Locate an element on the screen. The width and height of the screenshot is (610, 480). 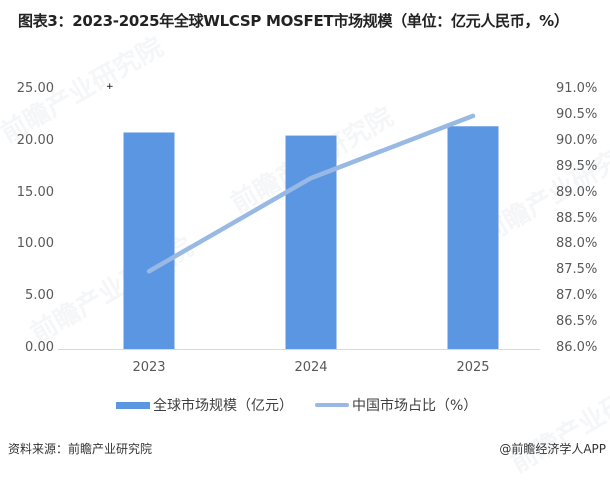
legend-line-label: 中国市场占比（%） is located at coordinates (415, 406).